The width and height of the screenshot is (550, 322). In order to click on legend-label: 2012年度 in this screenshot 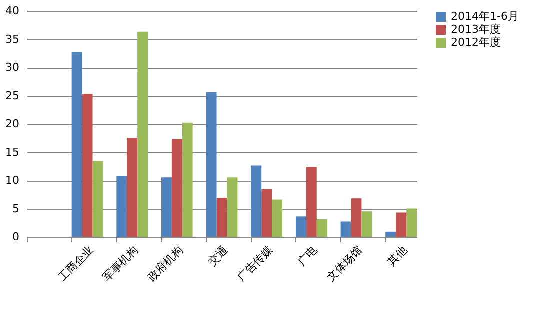, I will do `click(476, 42)`.